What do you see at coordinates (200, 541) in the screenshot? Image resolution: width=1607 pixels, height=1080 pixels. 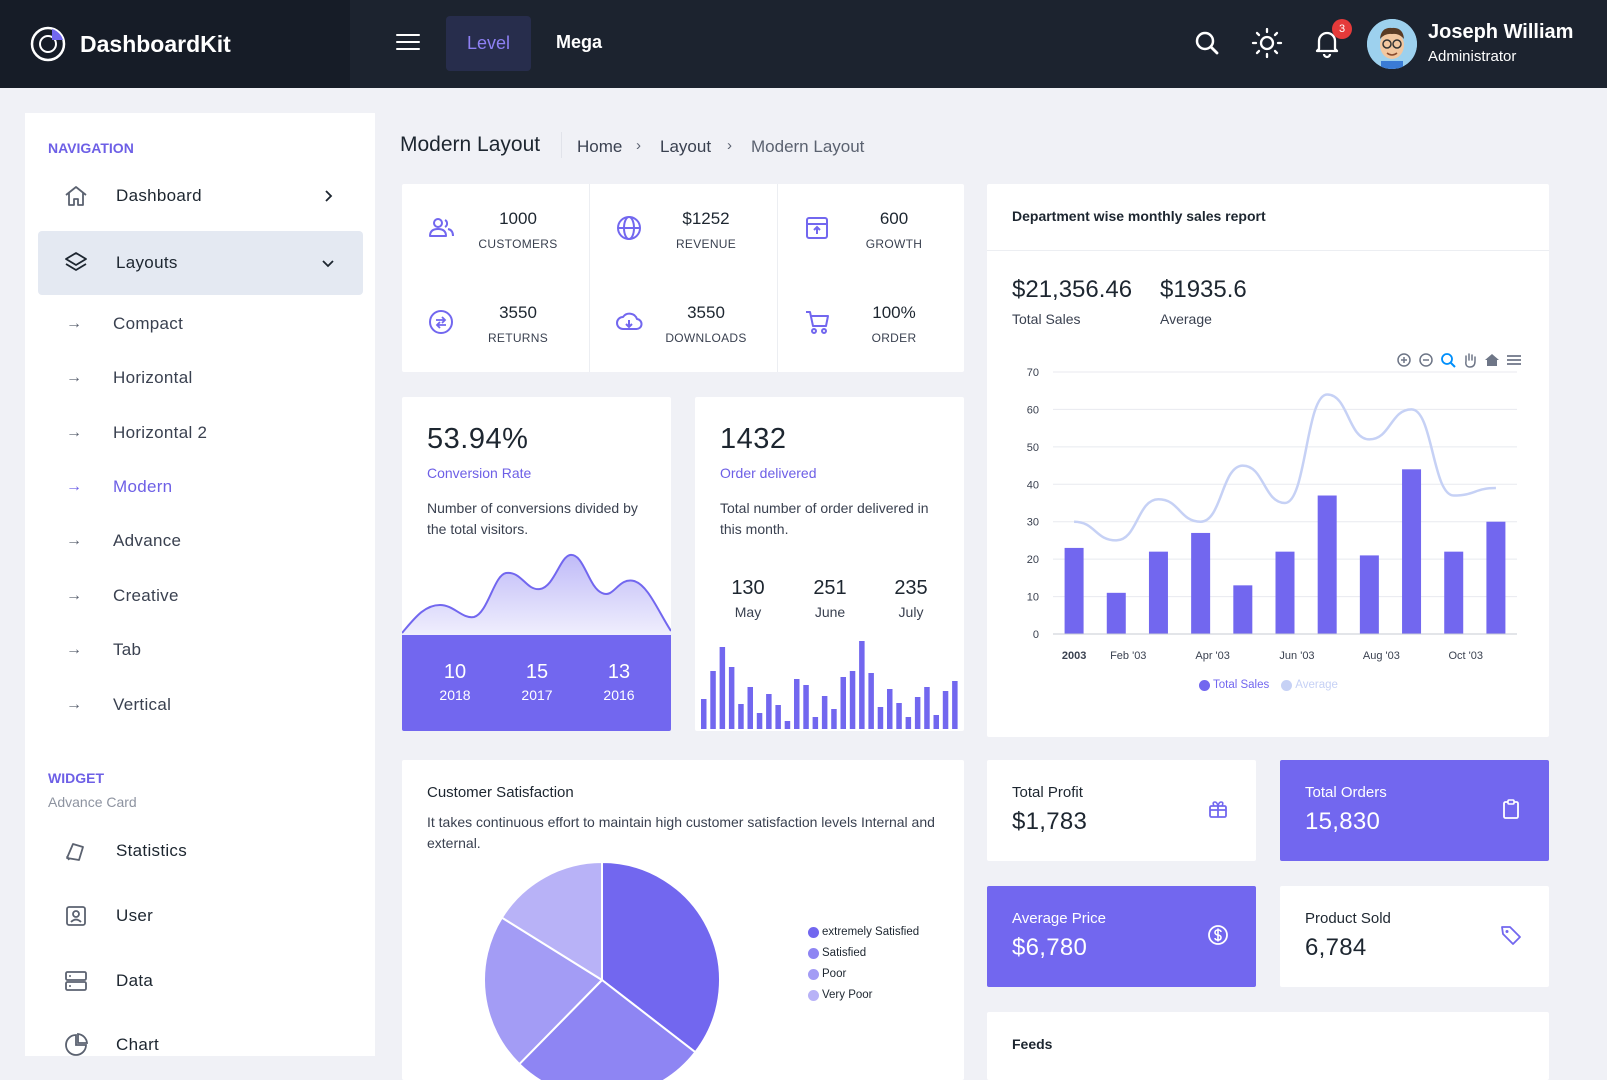 I see `sidebar-subitem-advance: → Advance` at bounding box center [200, 541].